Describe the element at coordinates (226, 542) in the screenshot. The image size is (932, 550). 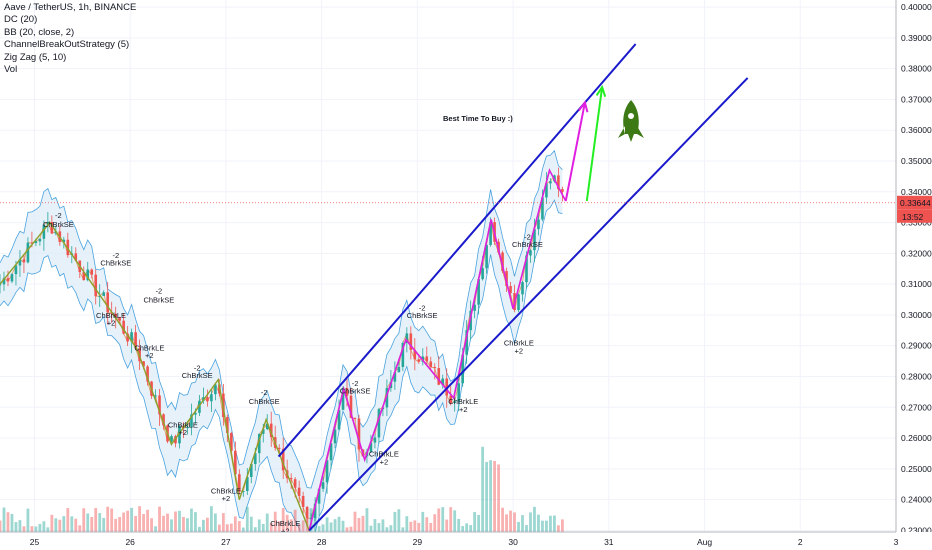
I see `x-tick-label: 27` at that location.